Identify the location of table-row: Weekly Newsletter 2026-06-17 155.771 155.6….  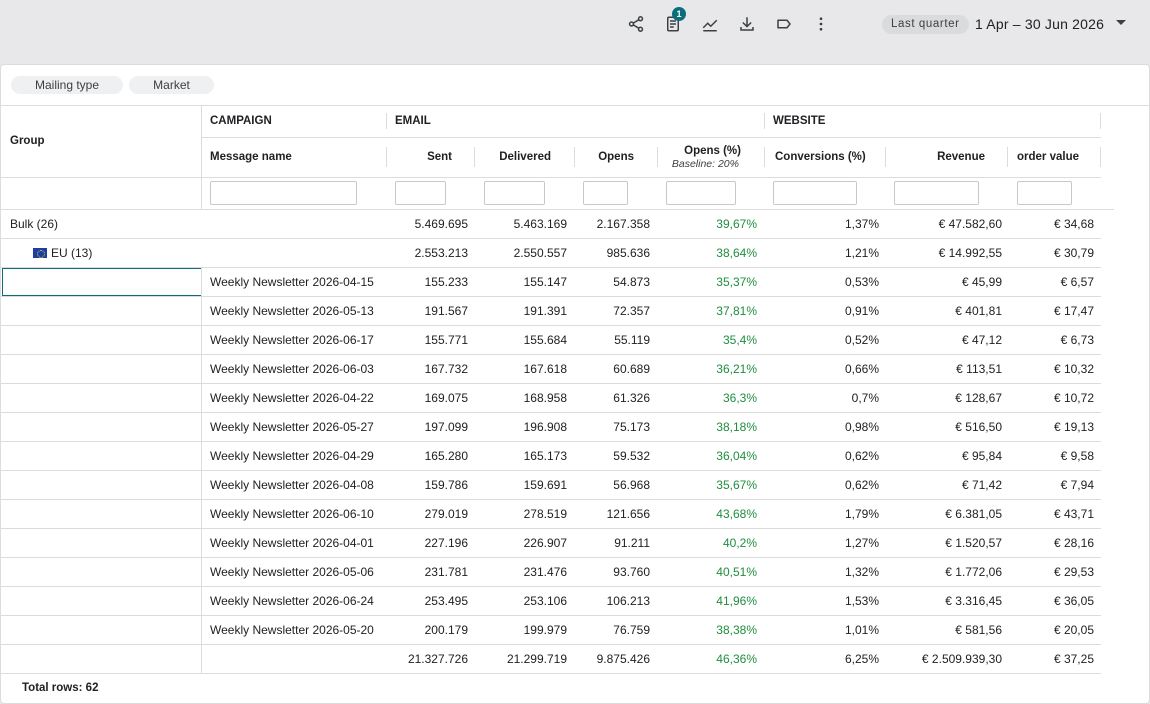
(551, 340).